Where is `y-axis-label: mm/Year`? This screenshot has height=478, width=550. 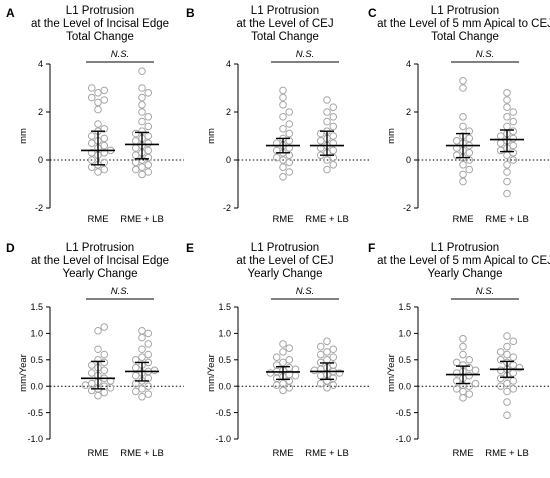 y-axis-label: mm/Year is located at coordinates (211, 373).